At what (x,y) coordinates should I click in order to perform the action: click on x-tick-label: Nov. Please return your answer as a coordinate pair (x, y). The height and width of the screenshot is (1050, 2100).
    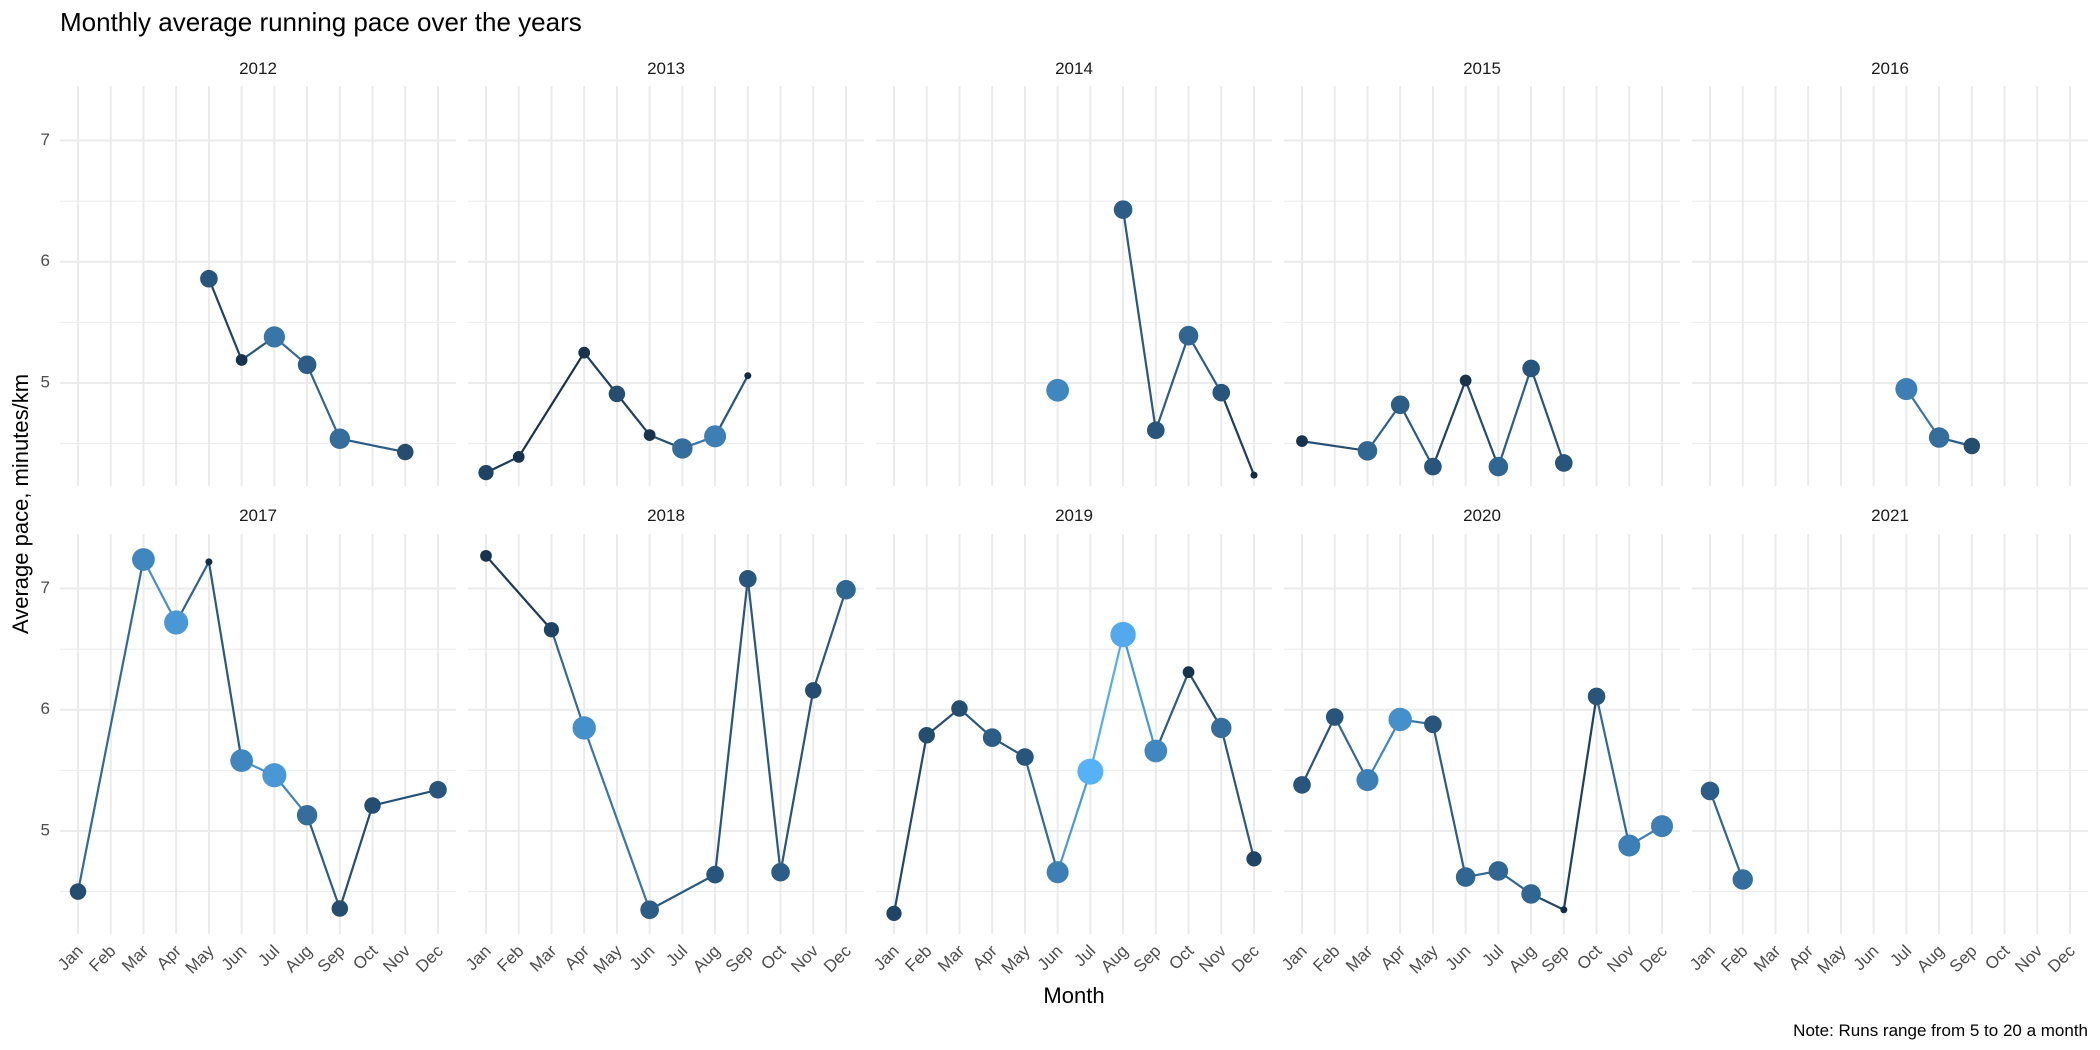
    Looking at the image, I should click on (396, 958).